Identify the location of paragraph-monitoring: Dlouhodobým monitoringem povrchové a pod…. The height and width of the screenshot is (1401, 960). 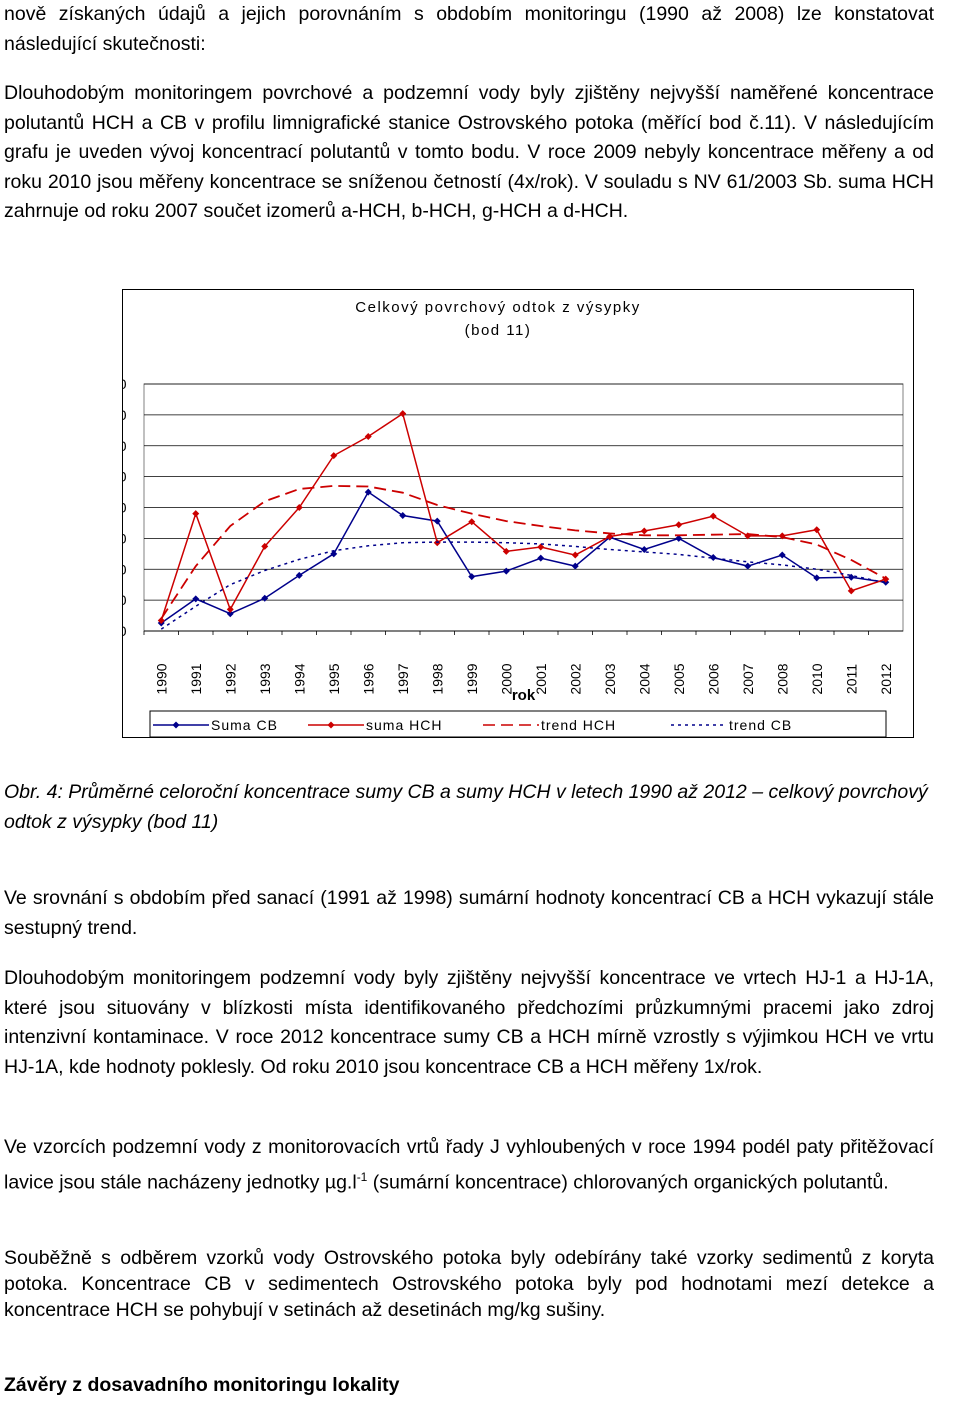
(469, 152).